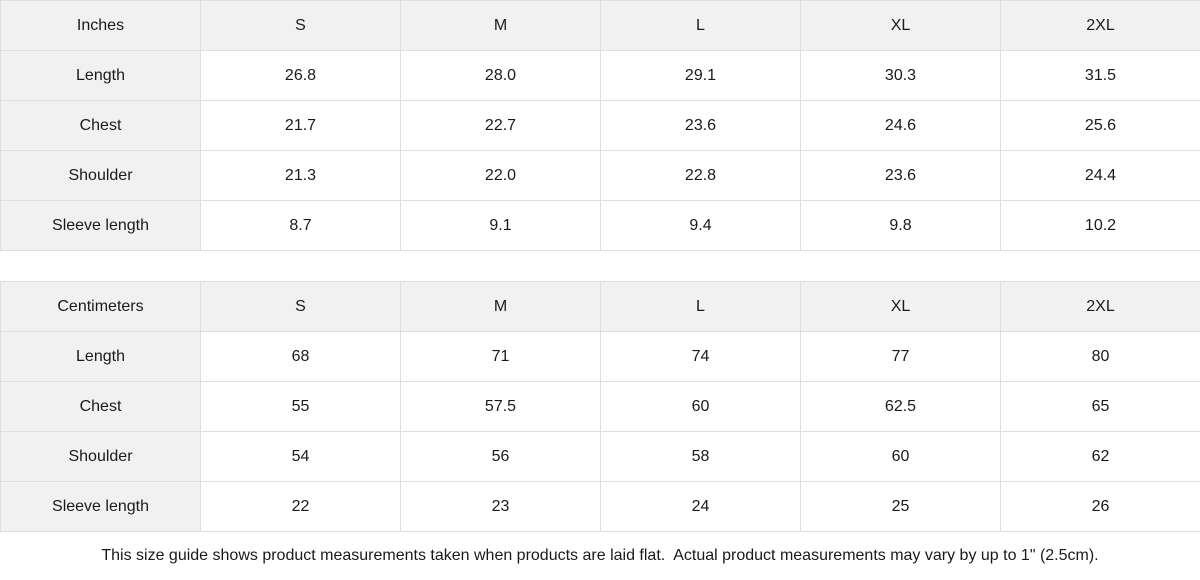 This screenshot has width=1200, height=580. Describe the element at coordinates (500, 356) in the screenshot. I see `measurement-cell: 71` at that location.